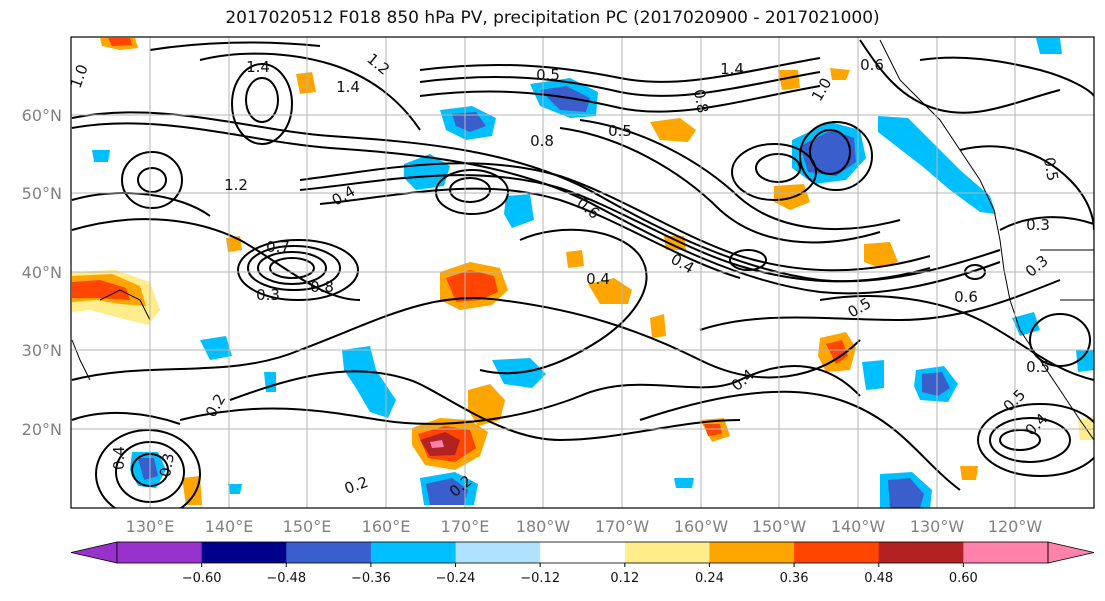 Image resolution: width=1105 pixels, height=601 pixels. I want to click on contour-label: 0.4, so click(598, 279).